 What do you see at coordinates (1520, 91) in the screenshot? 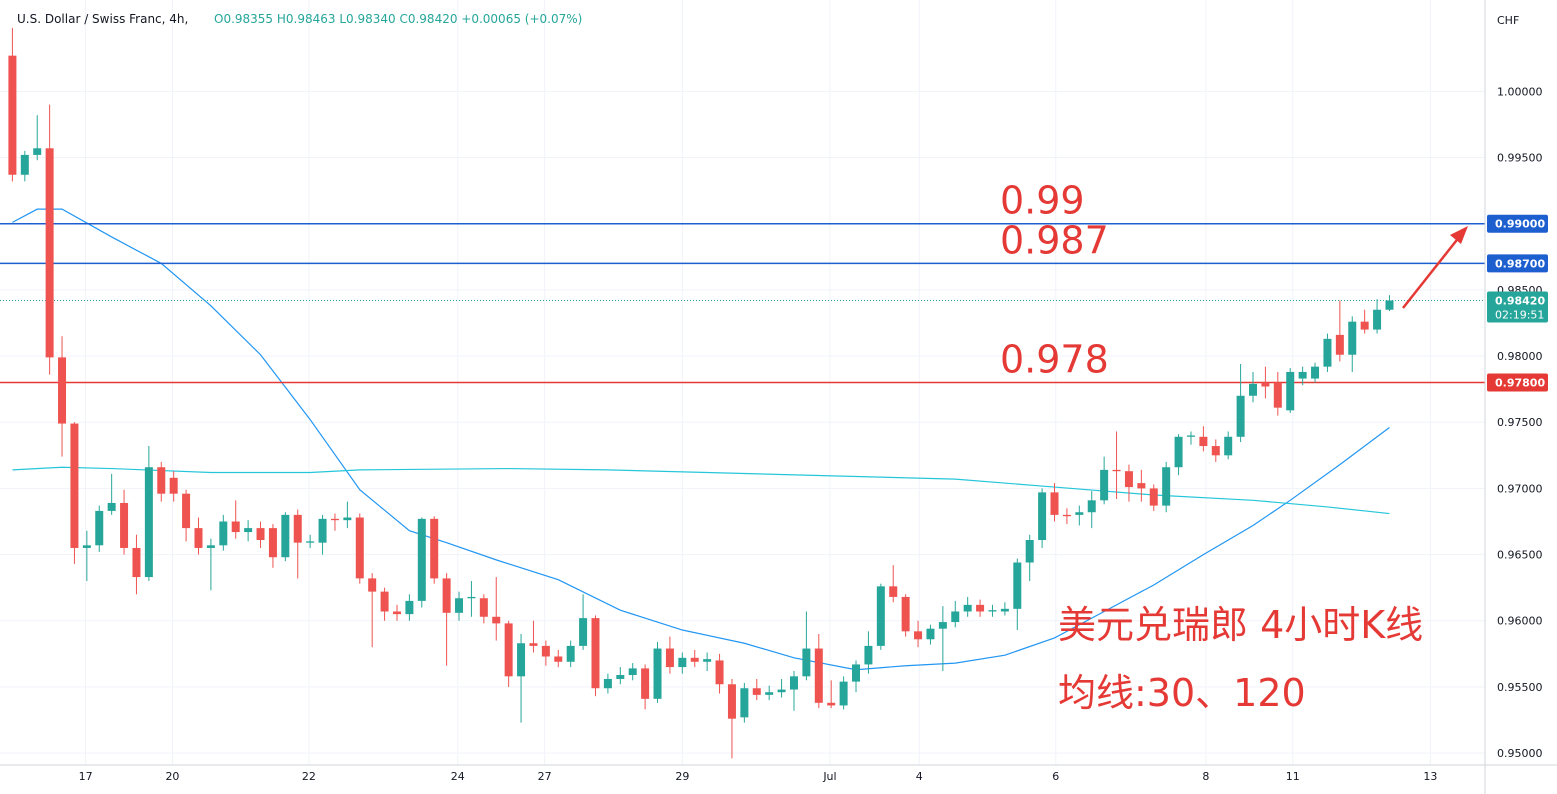
I see `y-tick-label: 1.00000` at bounding box center [1520, 91].